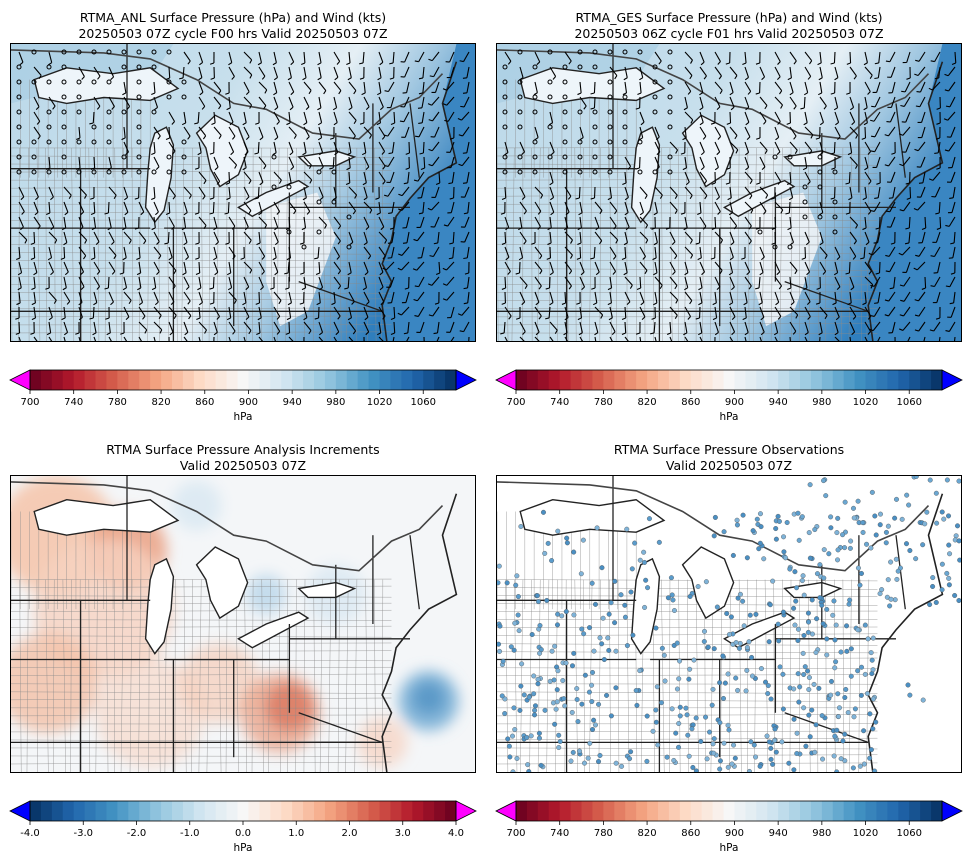  I want to click on state-borders, so click(215, 624).